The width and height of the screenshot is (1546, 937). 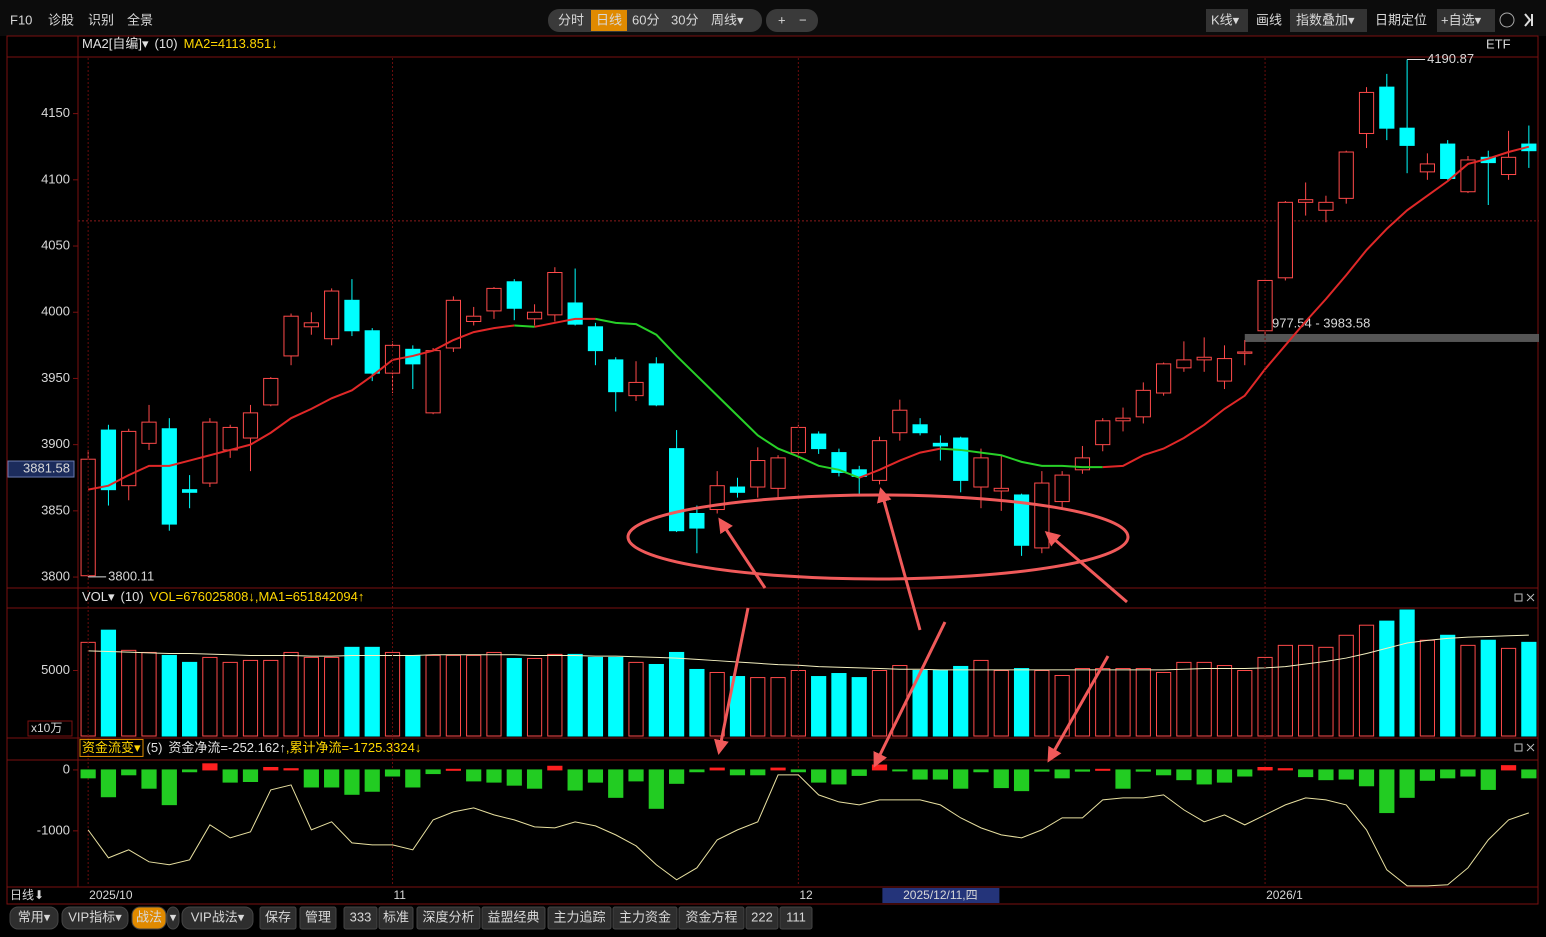 I want to click on tab: 主力资金, so click(x=645, y=916).